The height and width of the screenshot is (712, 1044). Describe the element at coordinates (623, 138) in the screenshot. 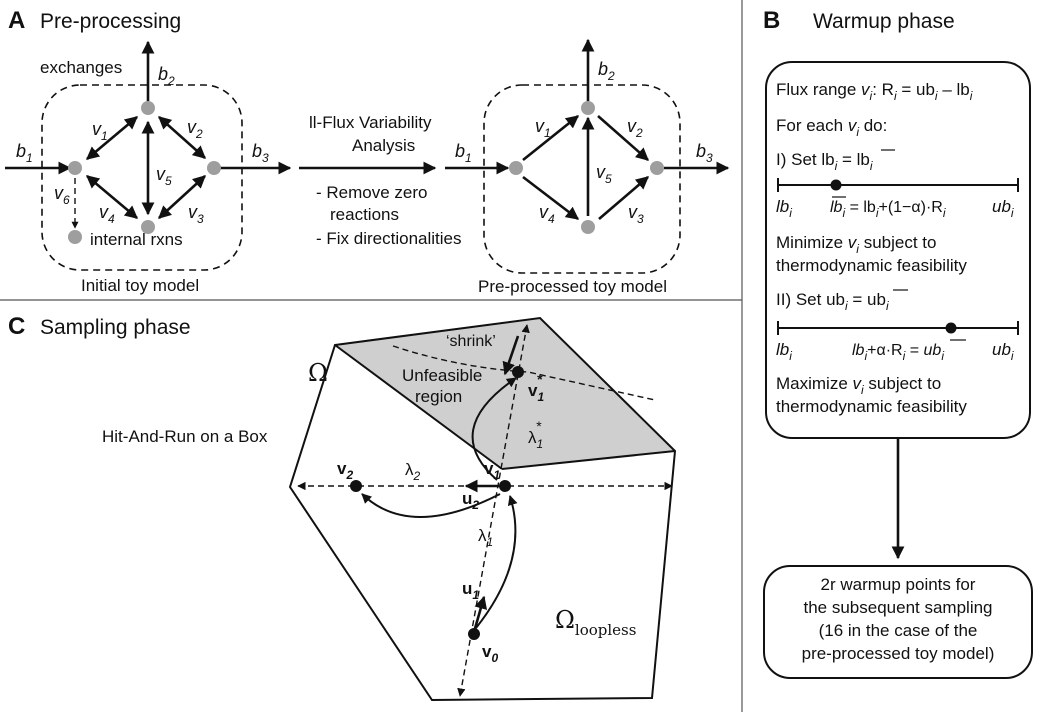

I see `reaction-v2-pre` at that location.